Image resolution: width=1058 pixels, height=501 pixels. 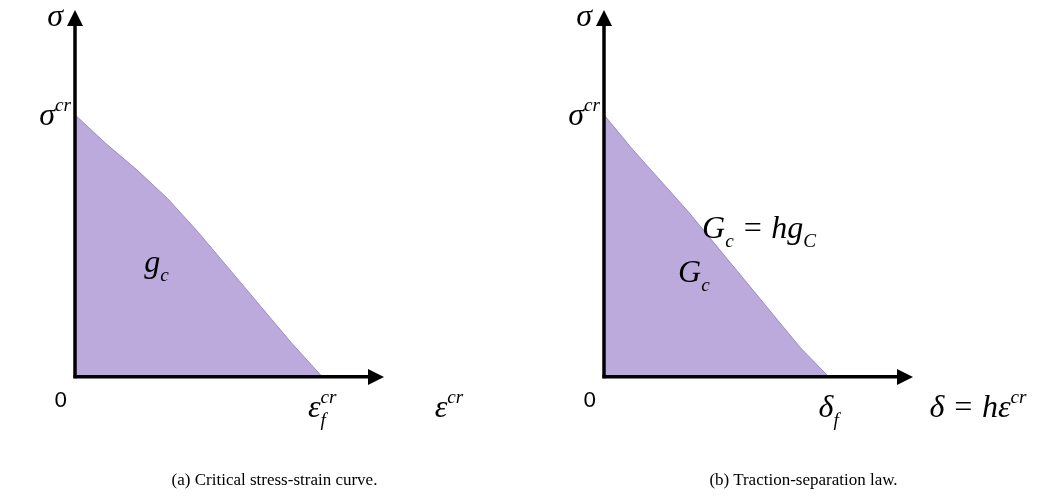 What do you see at coordinates (274, 479) in the screenshot?
I see `text: (a) Critical stress-strain curve.` at bounding box center [274, 479].